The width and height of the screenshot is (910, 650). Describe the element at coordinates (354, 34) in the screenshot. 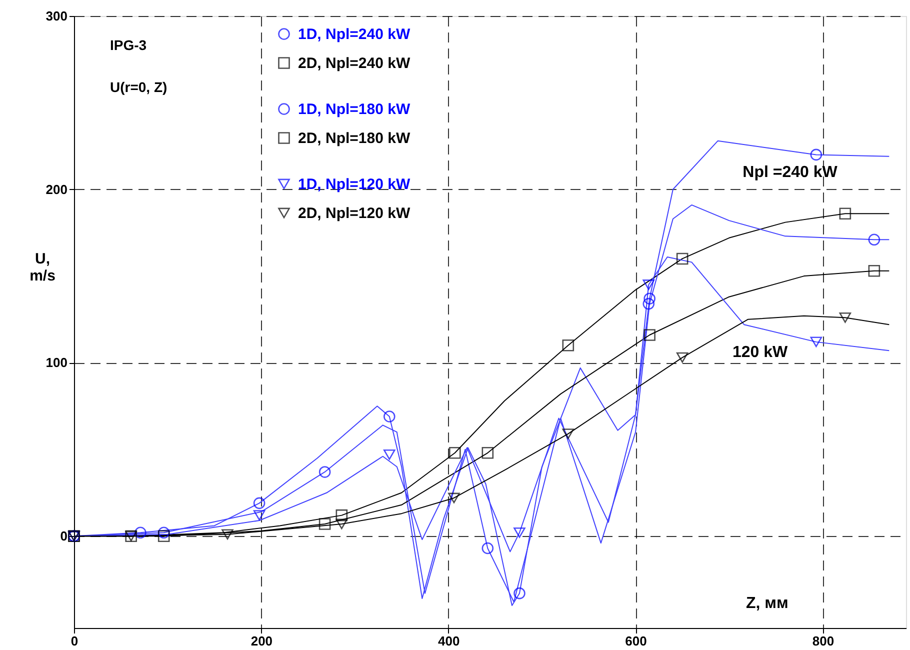

I see `legend-label: 1D, Npl=240 kW` at that location.